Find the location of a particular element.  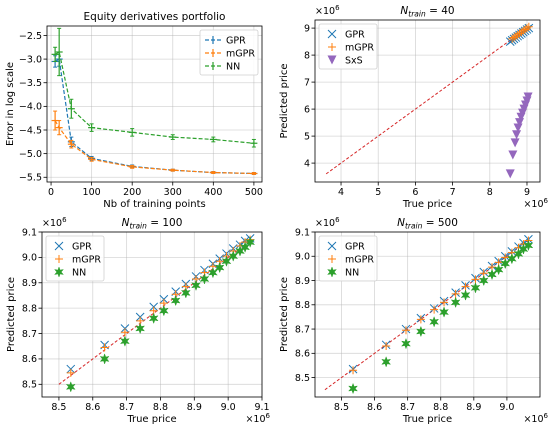

x-tick-label: 8.8 is located at coordinates (160, 407).